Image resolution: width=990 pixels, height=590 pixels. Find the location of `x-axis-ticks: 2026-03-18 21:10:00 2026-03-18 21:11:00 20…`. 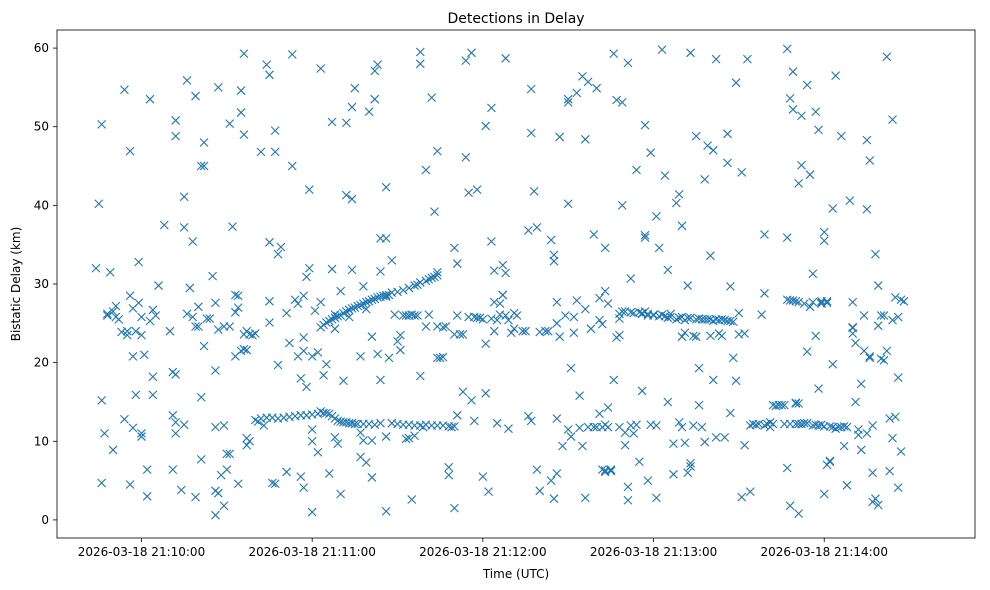

x-axis-ticks: 2026-03-18 21:10:00 2026-03-18 21:11:00 20… is located at coordinates (483, 548).